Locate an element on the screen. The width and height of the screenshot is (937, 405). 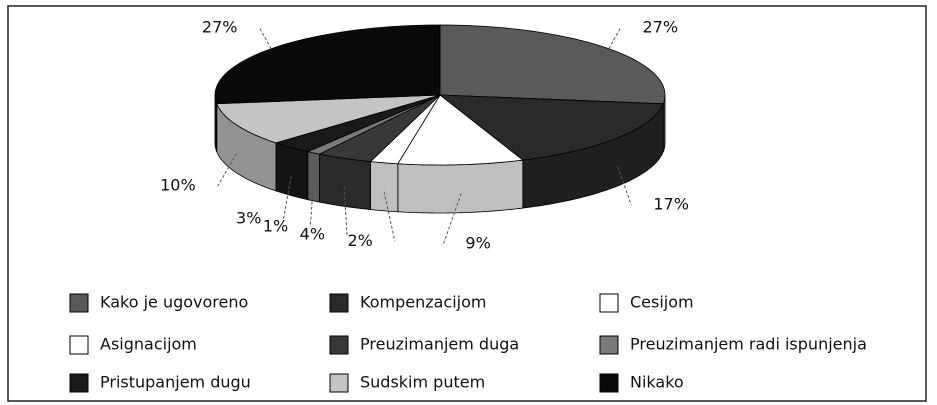
data-label: 1% is located at coordinates (275, 225).